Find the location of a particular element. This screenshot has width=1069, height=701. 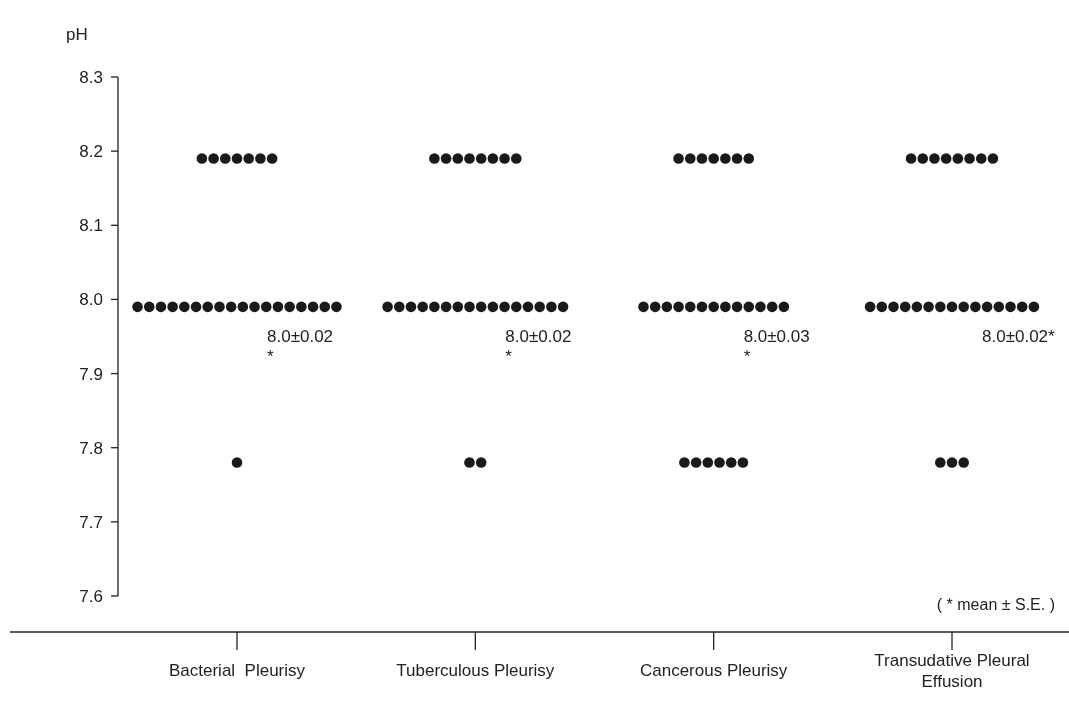

y-tick-label: 8.2 is located at coordinates (91, 152).